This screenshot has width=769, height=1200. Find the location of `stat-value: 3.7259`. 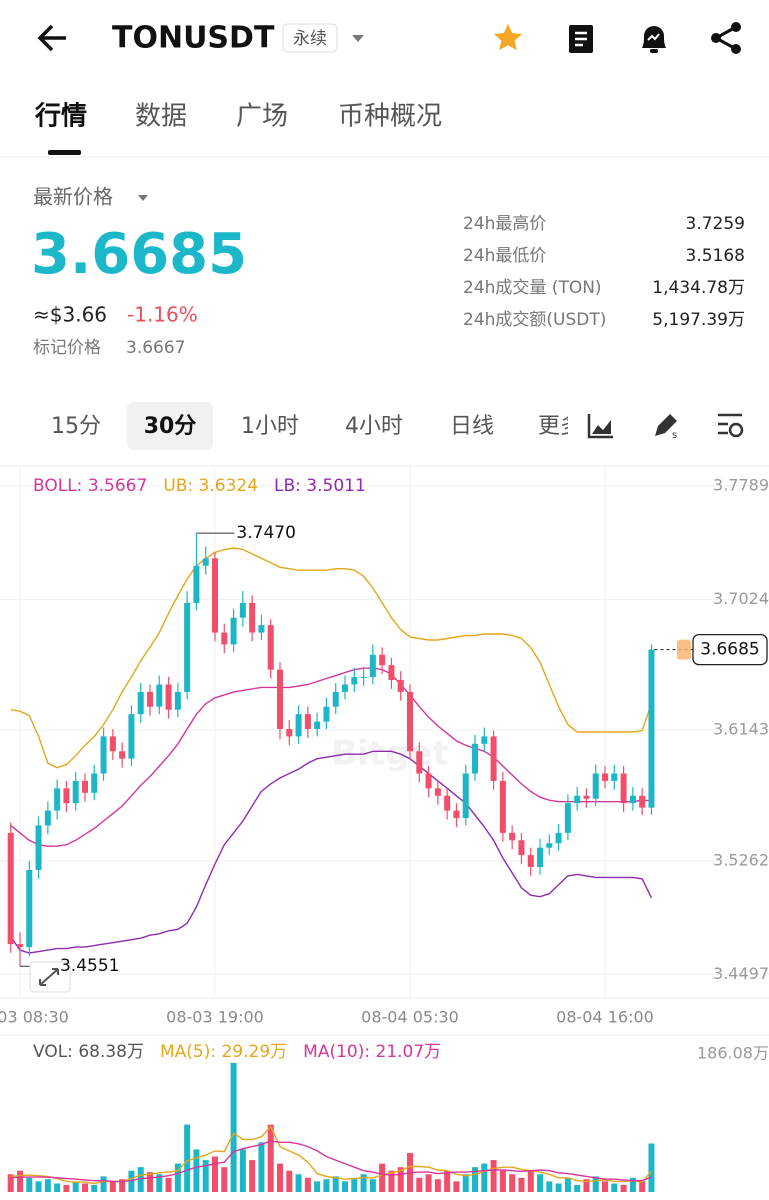

stat-value: 3.7259 is located at coordinates (715, 224).